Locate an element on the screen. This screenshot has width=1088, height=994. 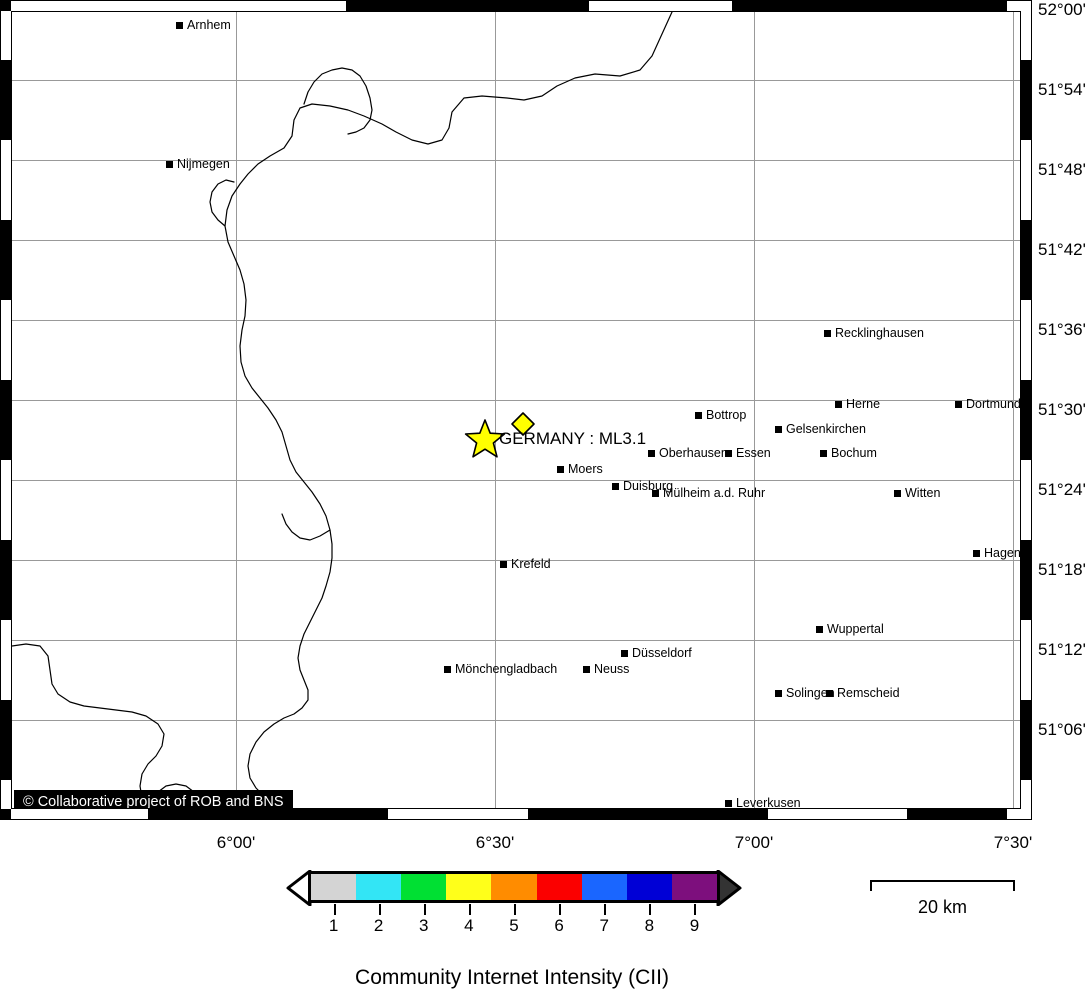
latitude-tick-label: 51°24' is located at coordinates (1062, 489).